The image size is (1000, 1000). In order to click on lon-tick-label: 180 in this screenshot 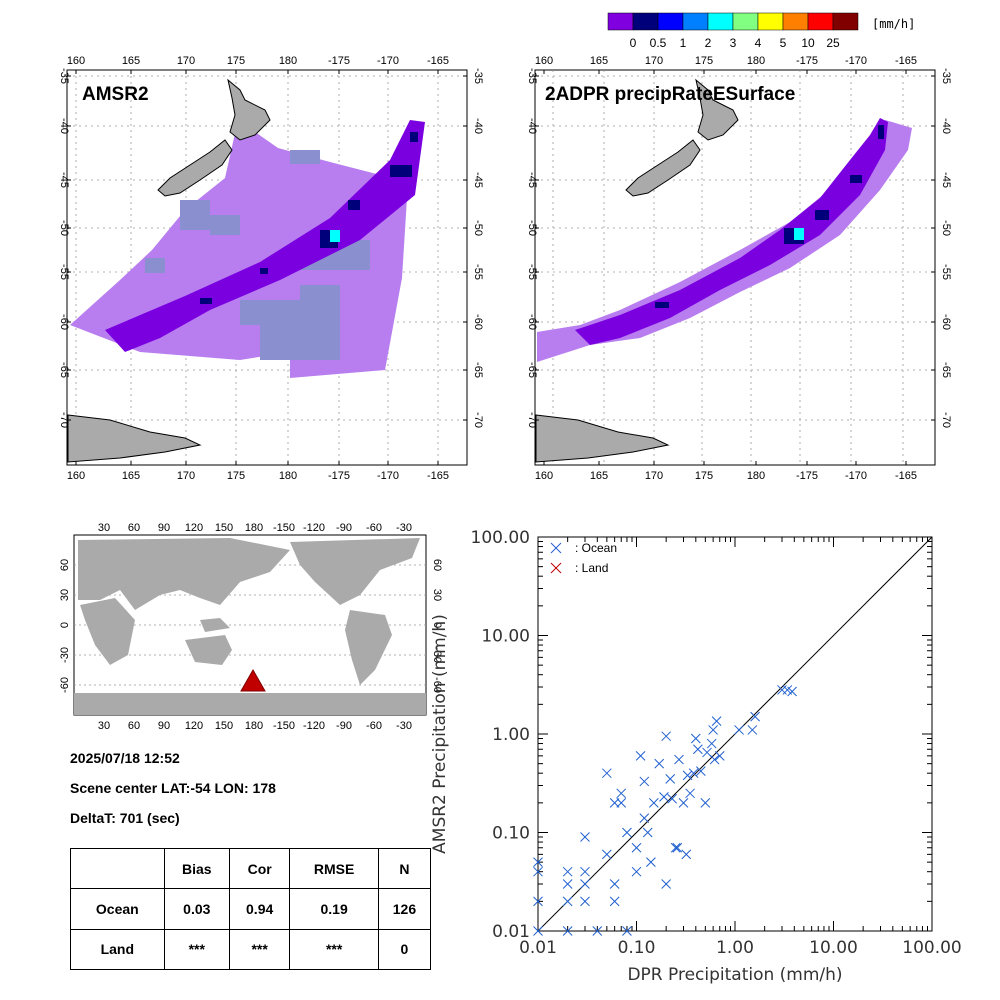, I will do `click(288, 476)`.